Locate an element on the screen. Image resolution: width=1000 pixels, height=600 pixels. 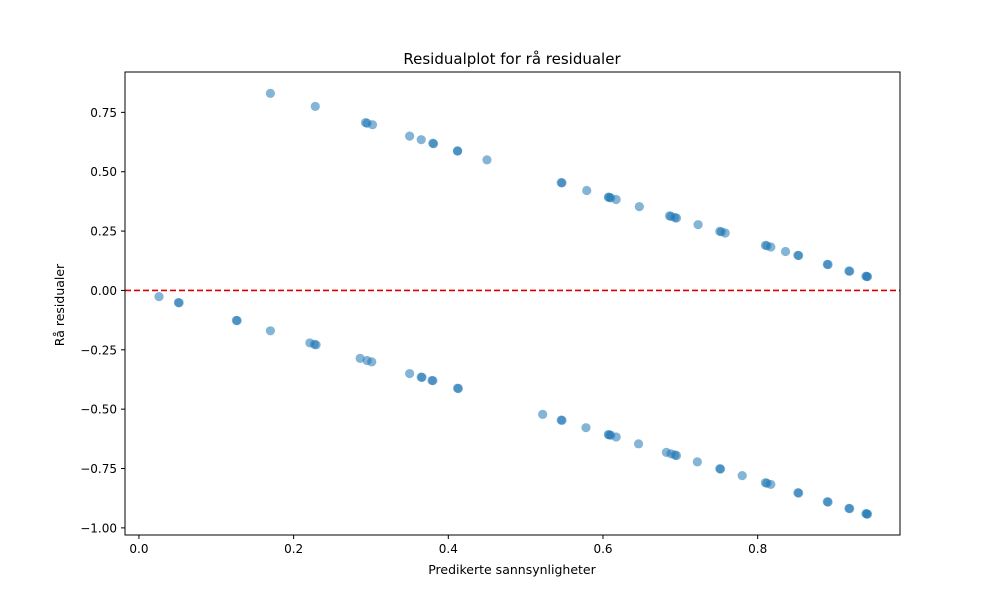
y-axis-label: Rå residualer is located at coordinates (59, 304).